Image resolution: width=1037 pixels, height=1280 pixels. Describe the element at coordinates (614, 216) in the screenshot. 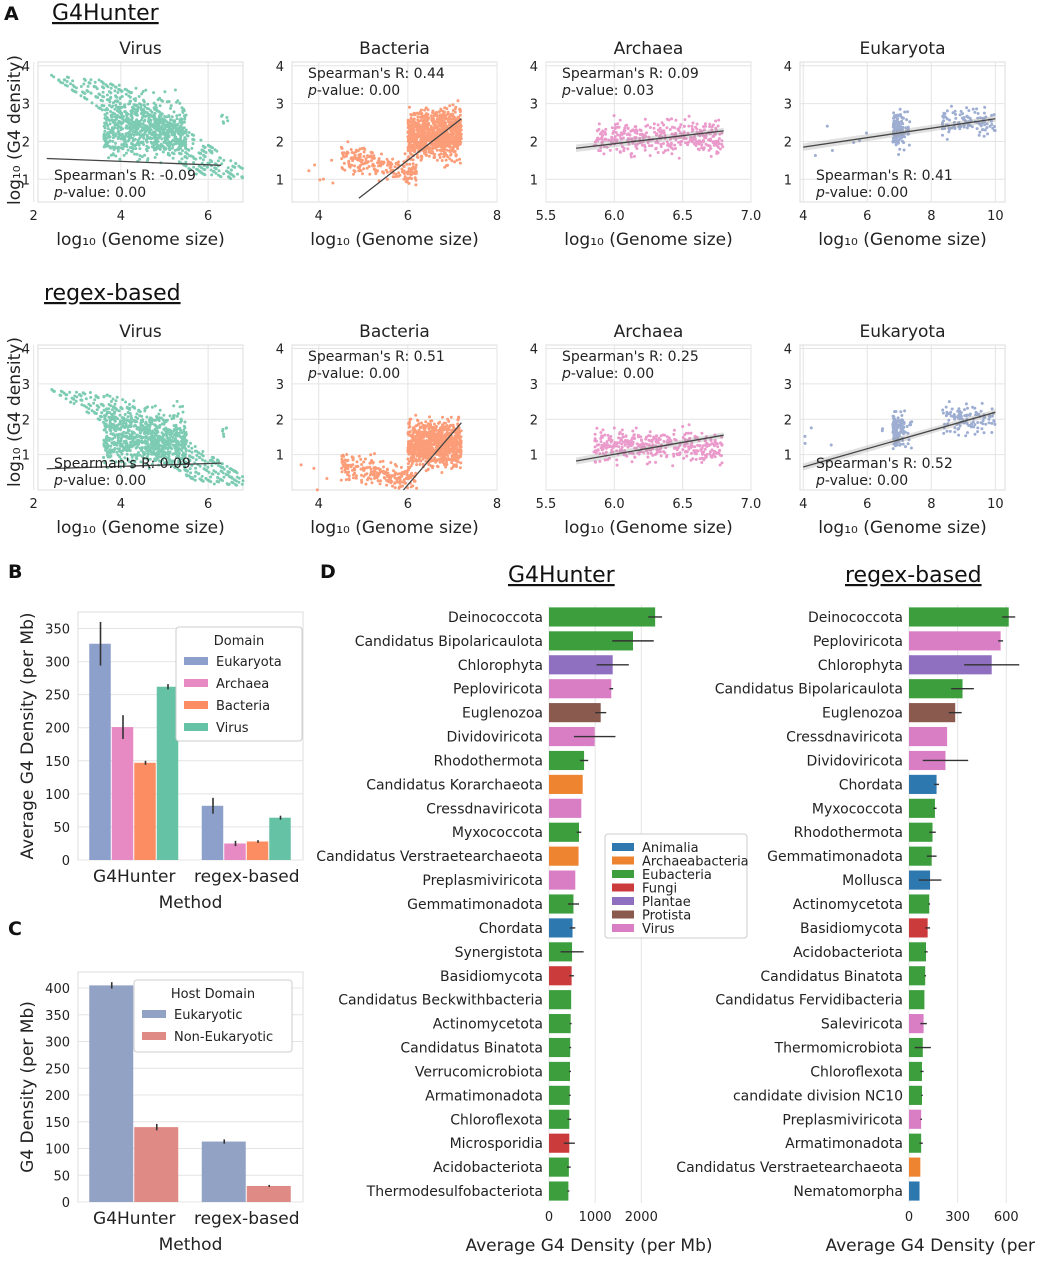

I see `x-tick-label: 6.0` at that location.